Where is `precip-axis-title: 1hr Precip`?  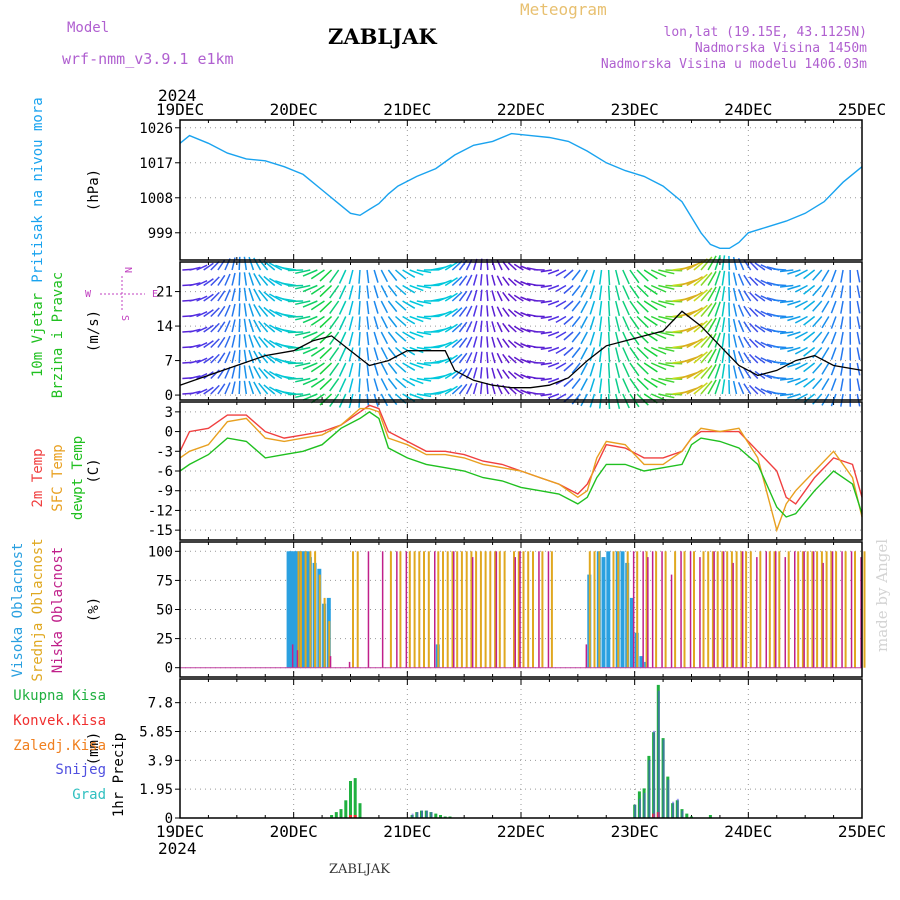 precip-axis-title: 1hr Precip is located at coordinates (119, 775).